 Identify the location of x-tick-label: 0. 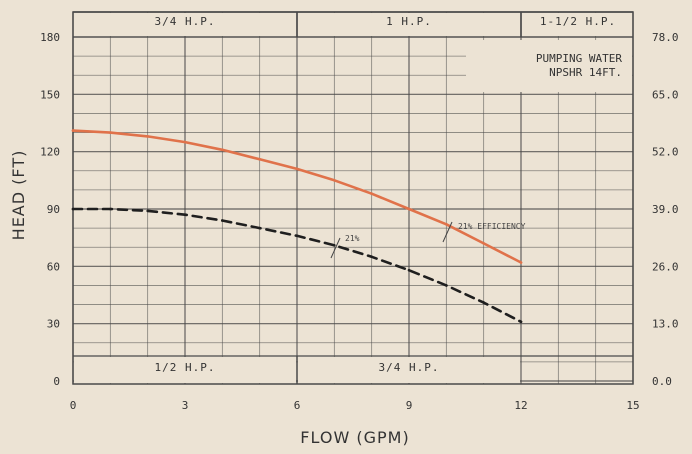
(73, 405).